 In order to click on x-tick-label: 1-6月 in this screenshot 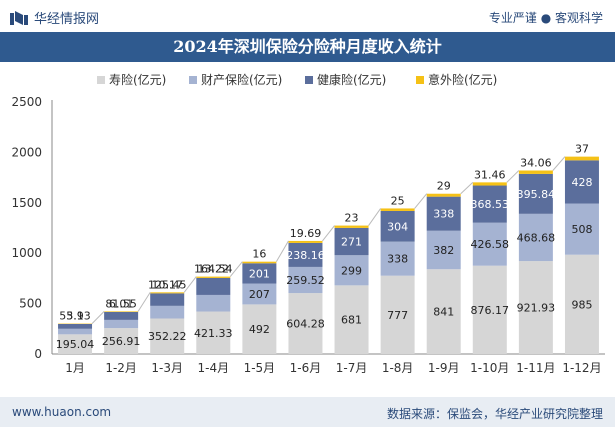, I will do `click(306, 368)`.